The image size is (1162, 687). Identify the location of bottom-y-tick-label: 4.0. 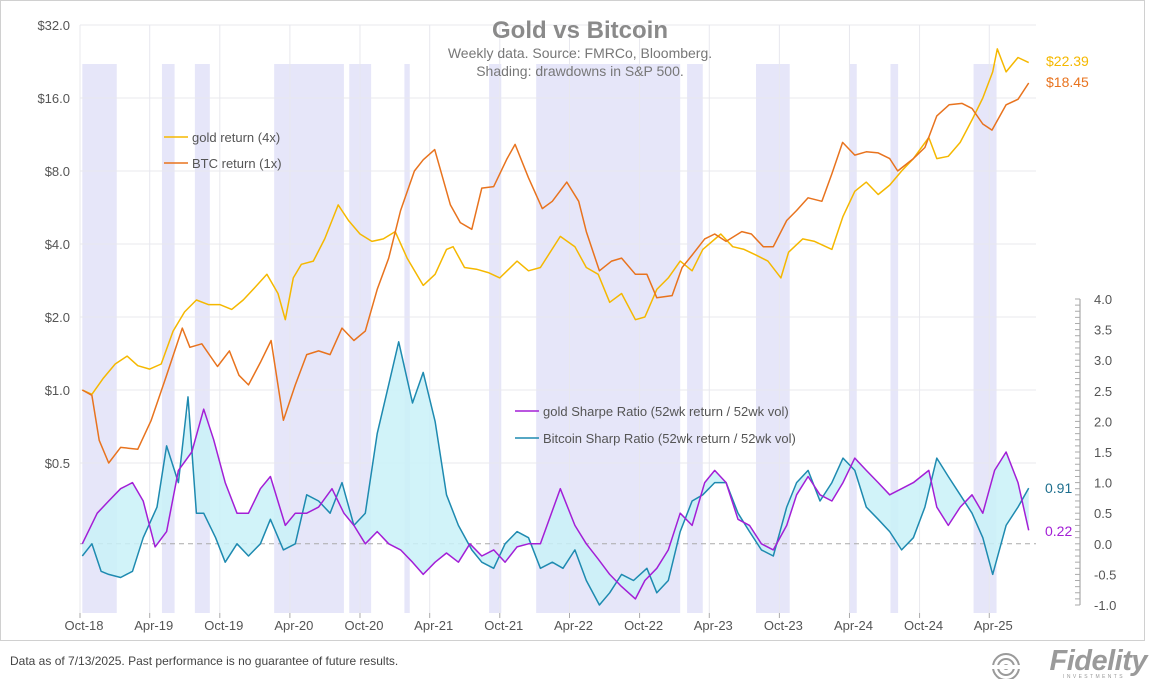
(1103, 299).